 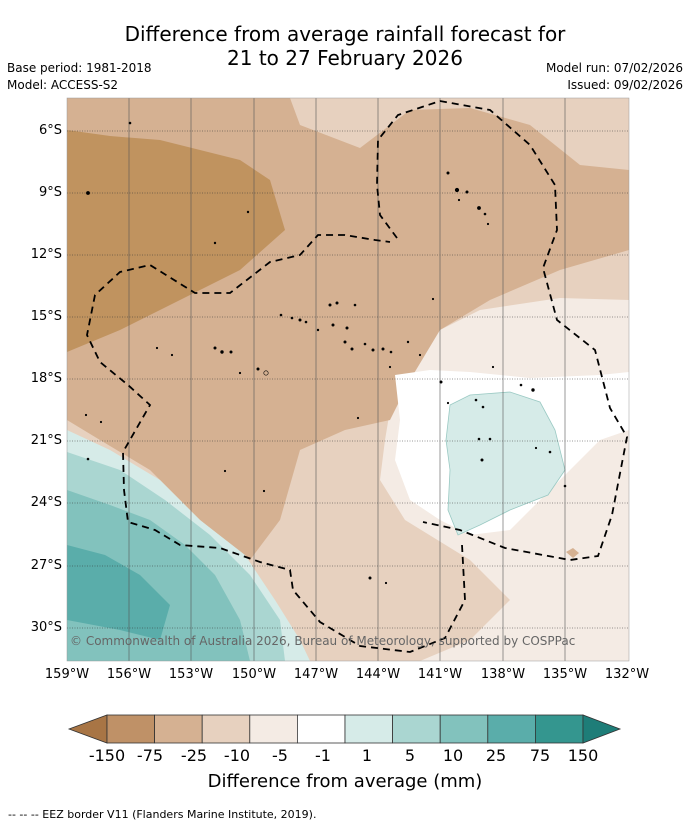 What do you see at coordinates (505, 463) in the screenshot?
I see `wet-patch` at bounding box center [505, 463].